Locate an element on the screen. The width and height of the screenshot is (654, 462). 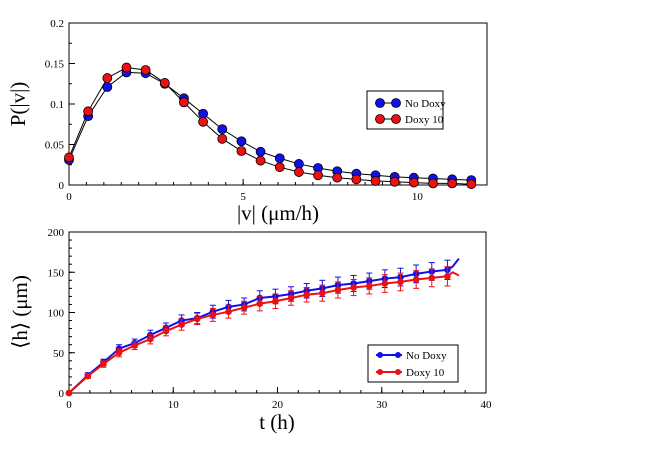
y-tick-label: 0.1 is located at coordinates (57, 105).